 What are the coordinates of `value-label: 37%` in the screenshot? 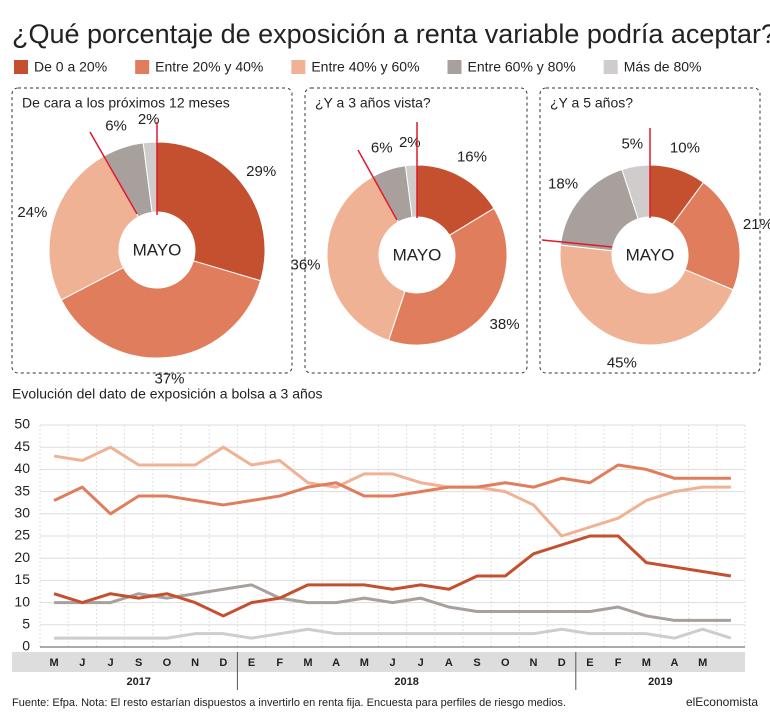 It's located at (169, 378).